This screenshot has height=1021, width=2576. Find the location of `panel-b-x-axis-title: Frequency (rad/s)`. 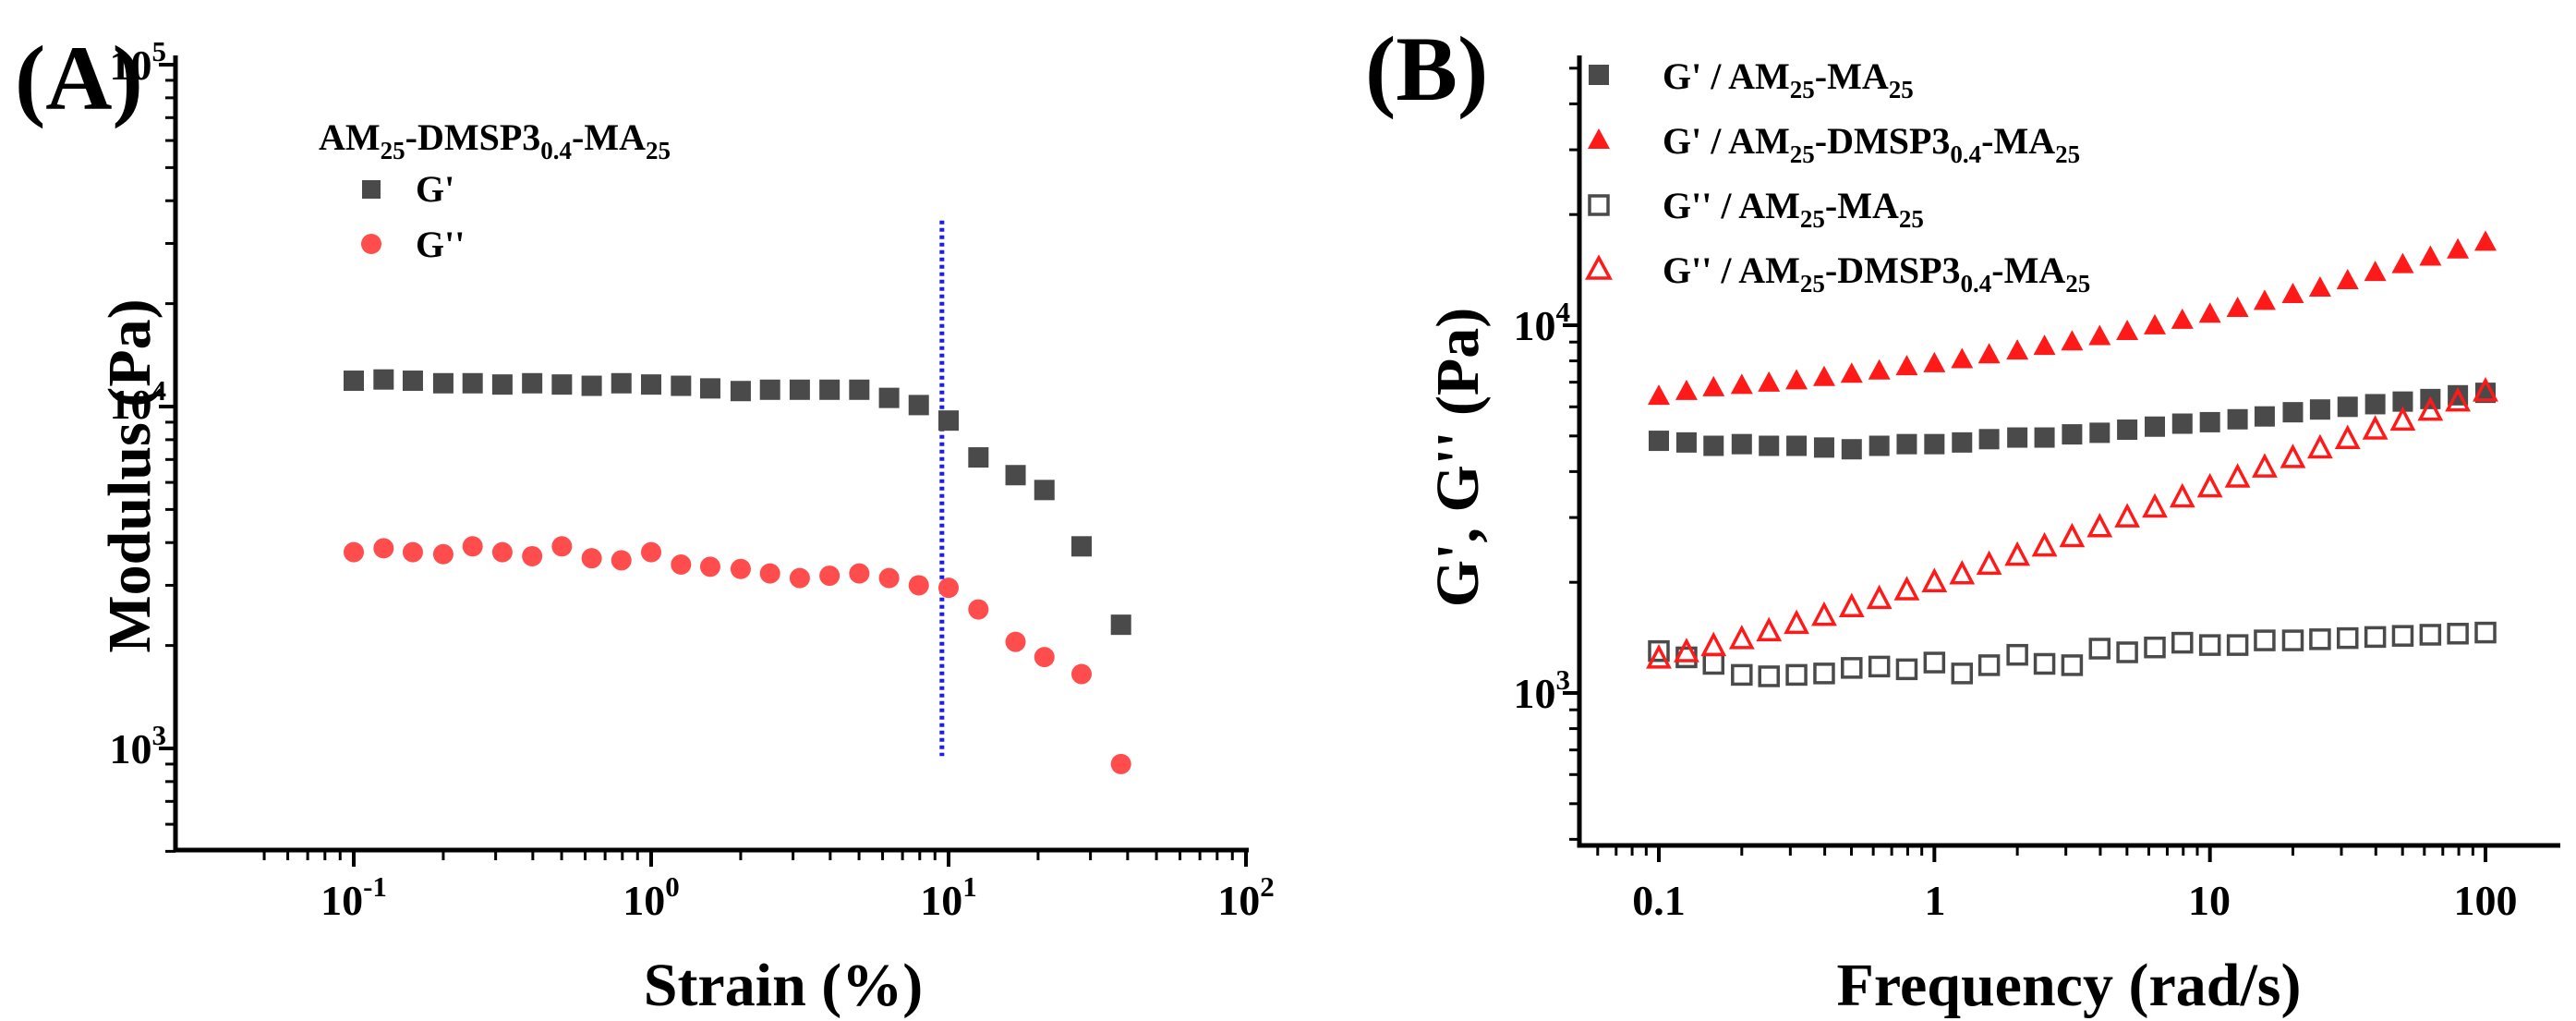

panel-b-x-axis-title: Frequency (rad/s) is located at coordinates (2069, 986).